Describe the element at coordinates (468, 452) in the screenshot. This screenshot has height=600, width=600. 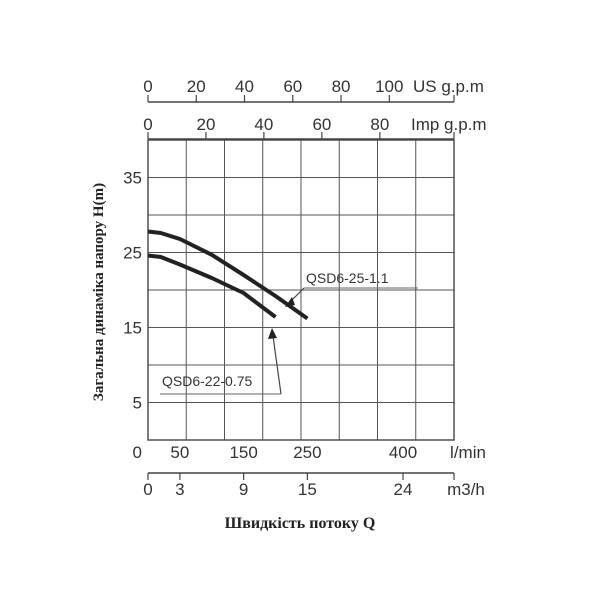
I see `x-unit-lmin: l/min` at that location.